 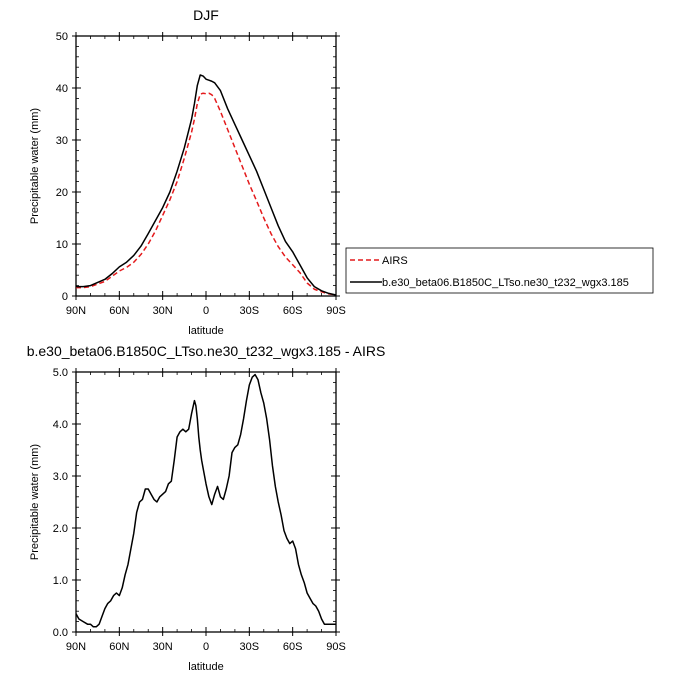 What do you see at coordinates (206, 311) in the screenshot?
I see `top-x-tick-label: 0` at bounding box center [206, 311].